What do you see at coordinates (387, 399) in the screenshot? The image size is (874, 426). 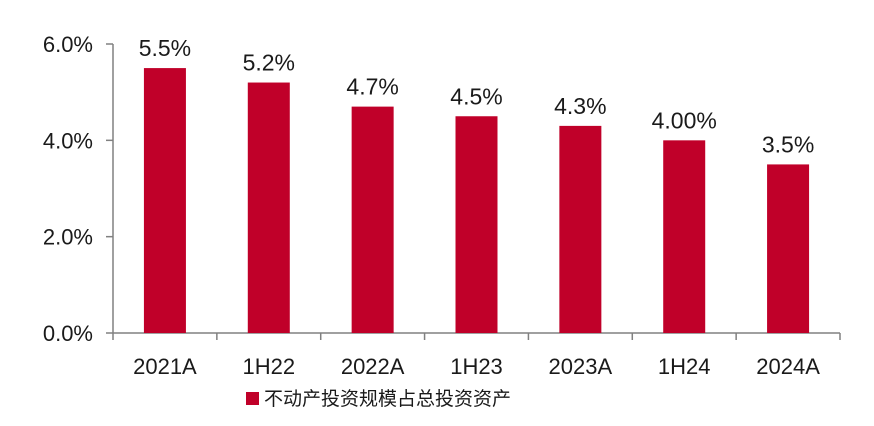 I see `legend-label: 不动产投资规模占总投资资产` at bounding box center [387, 399].